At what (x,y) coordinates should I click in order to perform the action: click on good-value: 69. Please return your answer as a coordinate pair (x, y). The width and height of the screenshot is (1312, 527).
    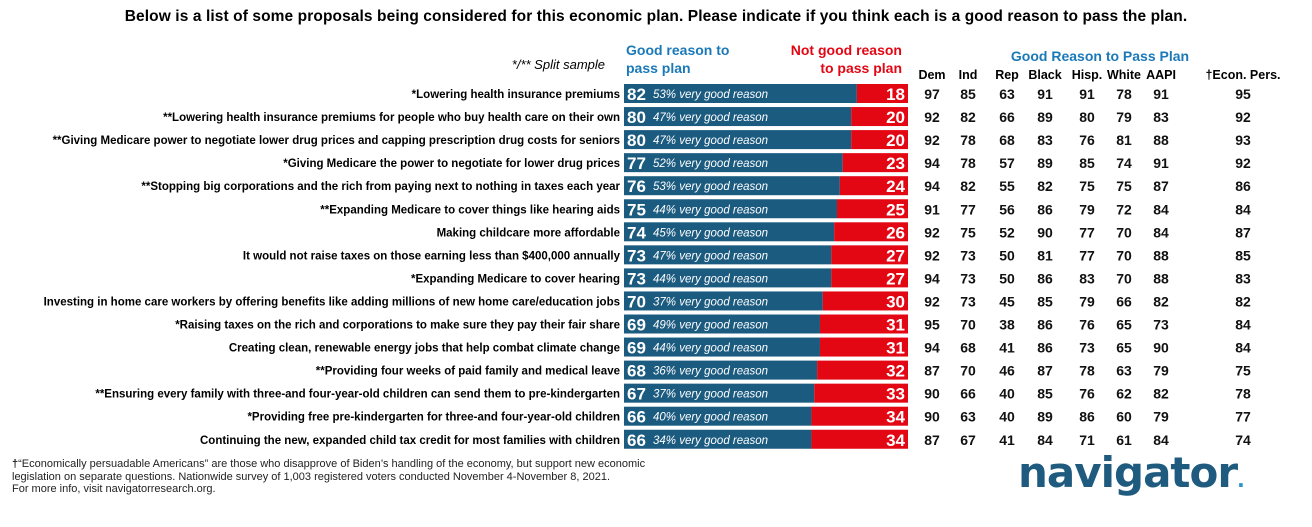
    Looking at the image, I should click on (636, 348).